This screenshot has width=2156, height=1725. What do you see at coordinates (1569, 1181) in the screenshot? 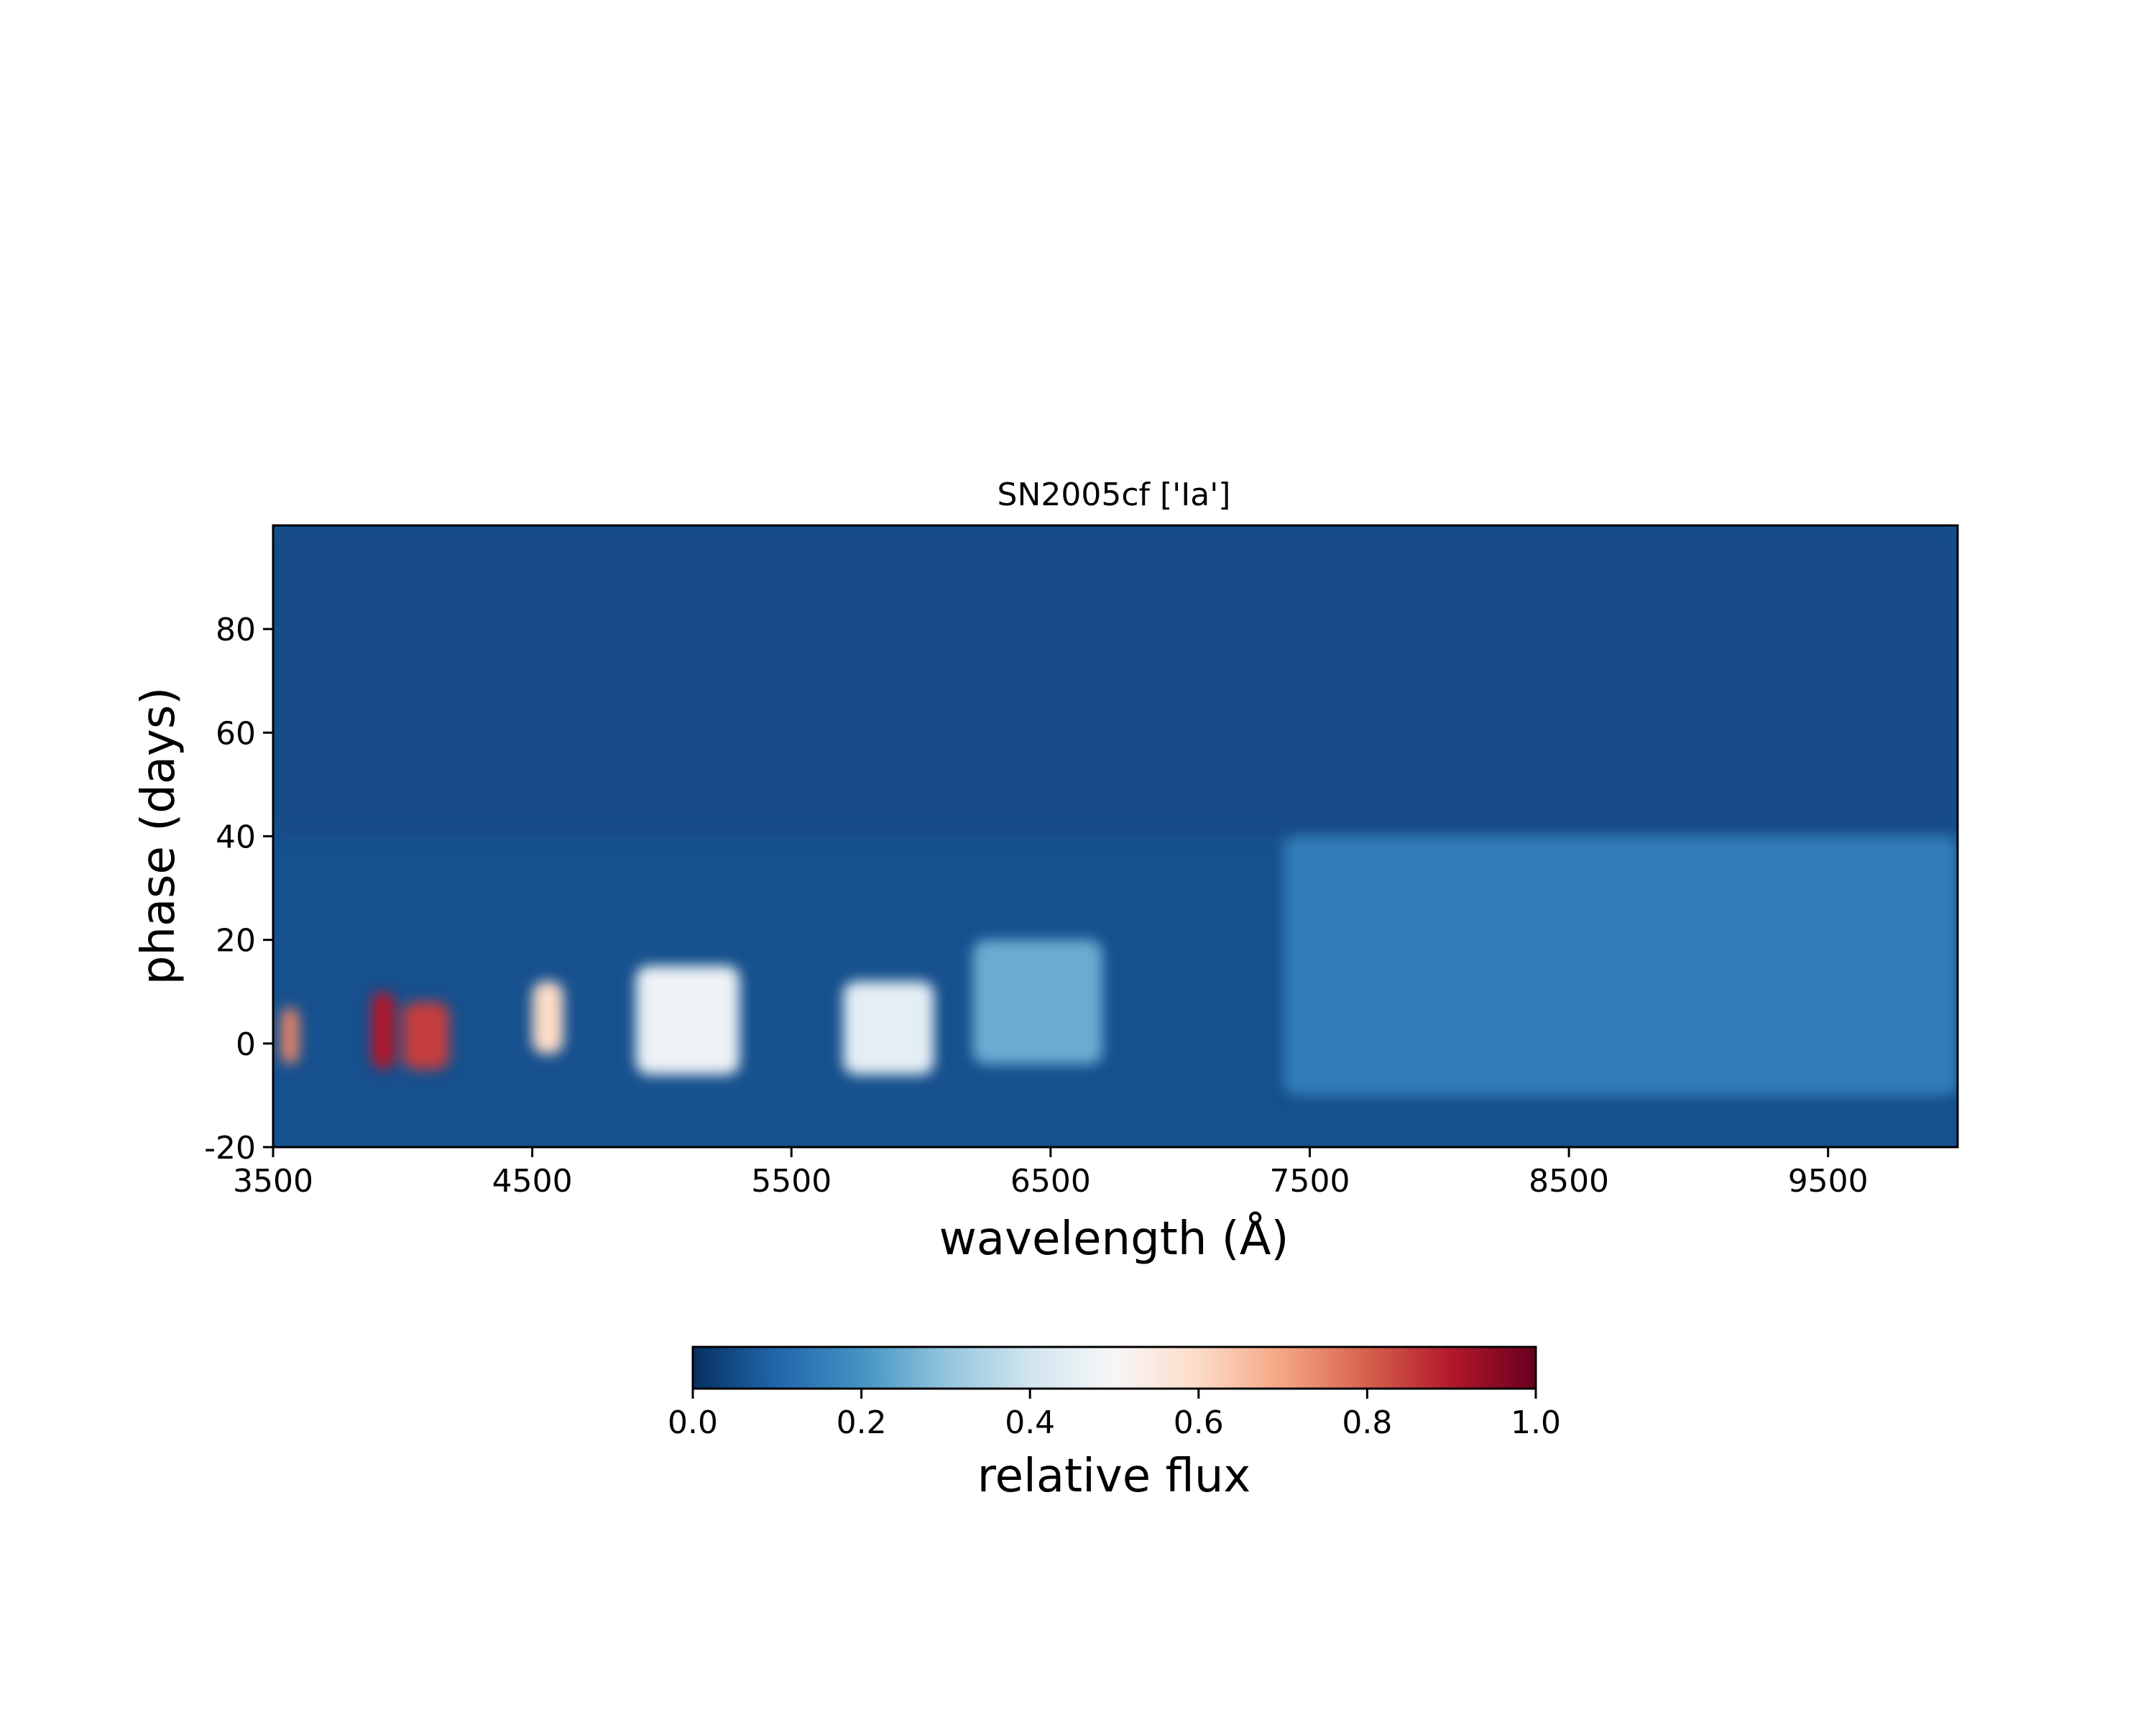
I see `x-tick-label: 8500` at bounding box center [1569, 1181].